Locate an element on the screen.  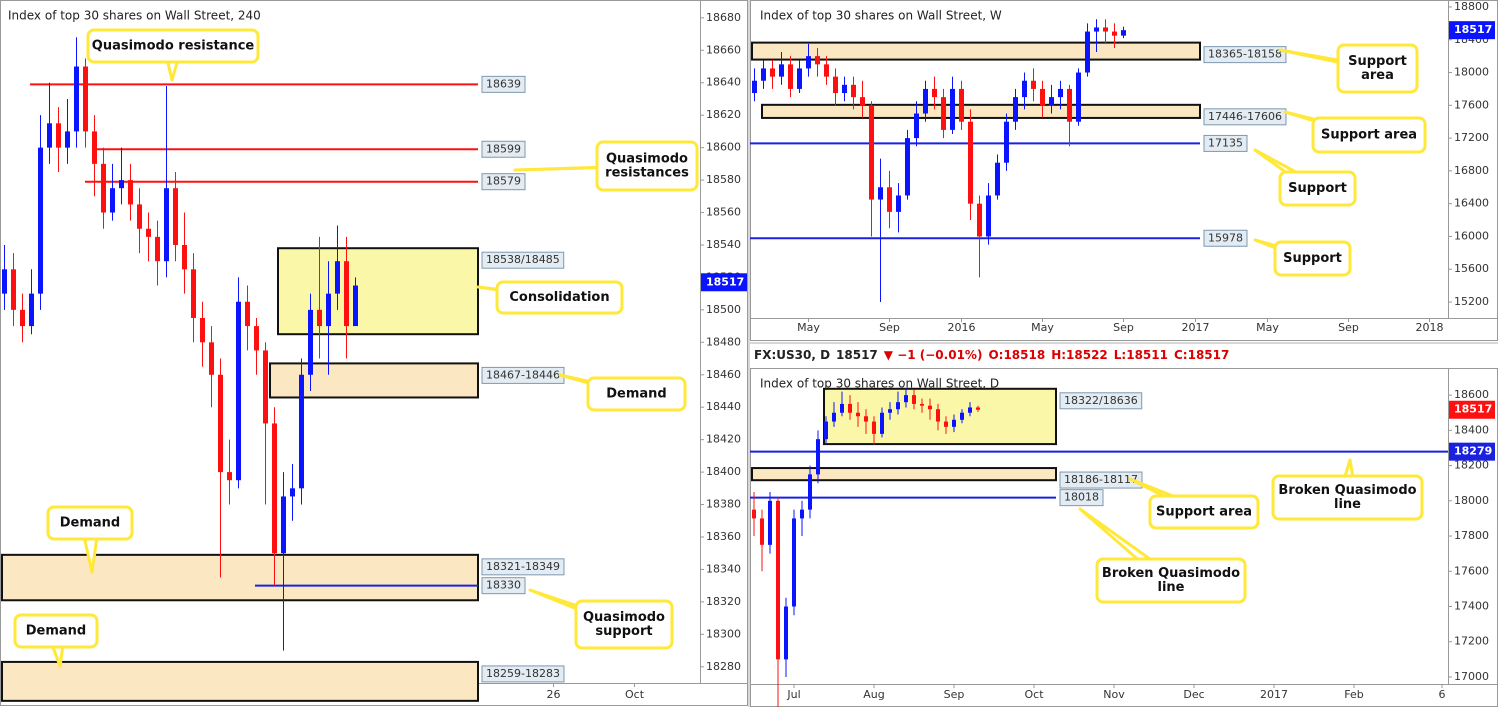
zone-label-box is located at coordinates (1245, 55).